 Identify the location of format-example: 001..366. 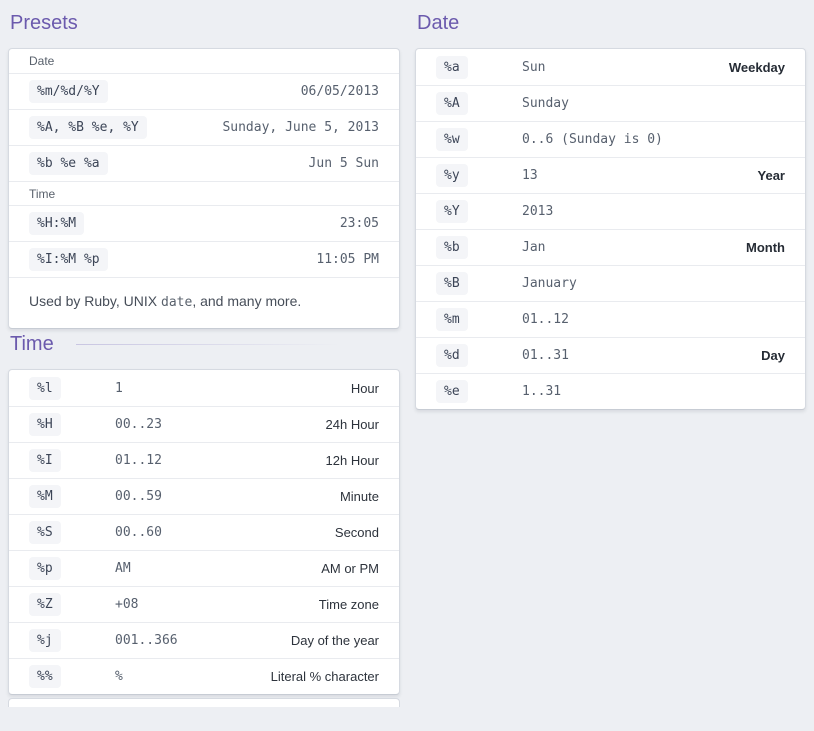
(146, 640).